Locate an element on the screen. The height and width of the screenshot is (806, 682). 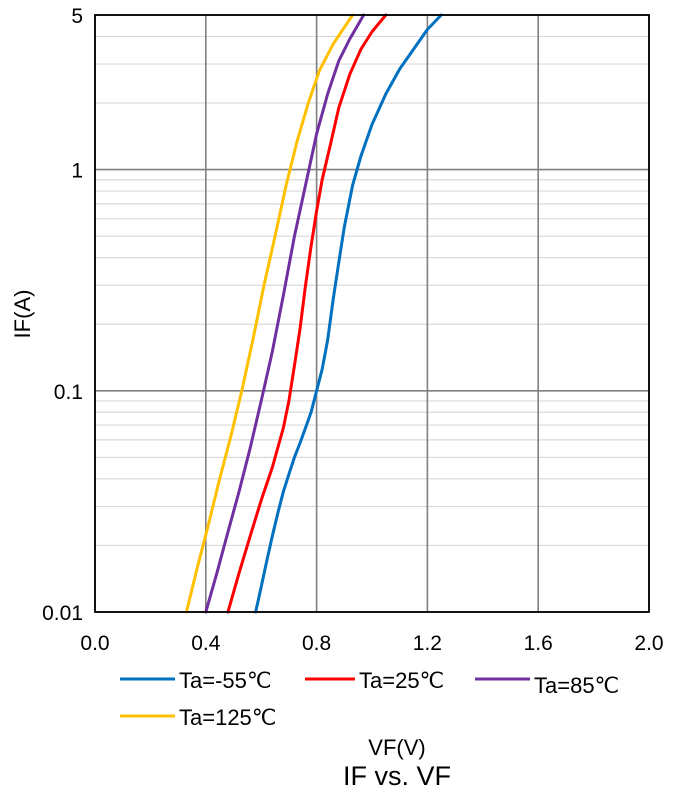
y-axis-title: IF(A) is located at coordinates (22, 314).